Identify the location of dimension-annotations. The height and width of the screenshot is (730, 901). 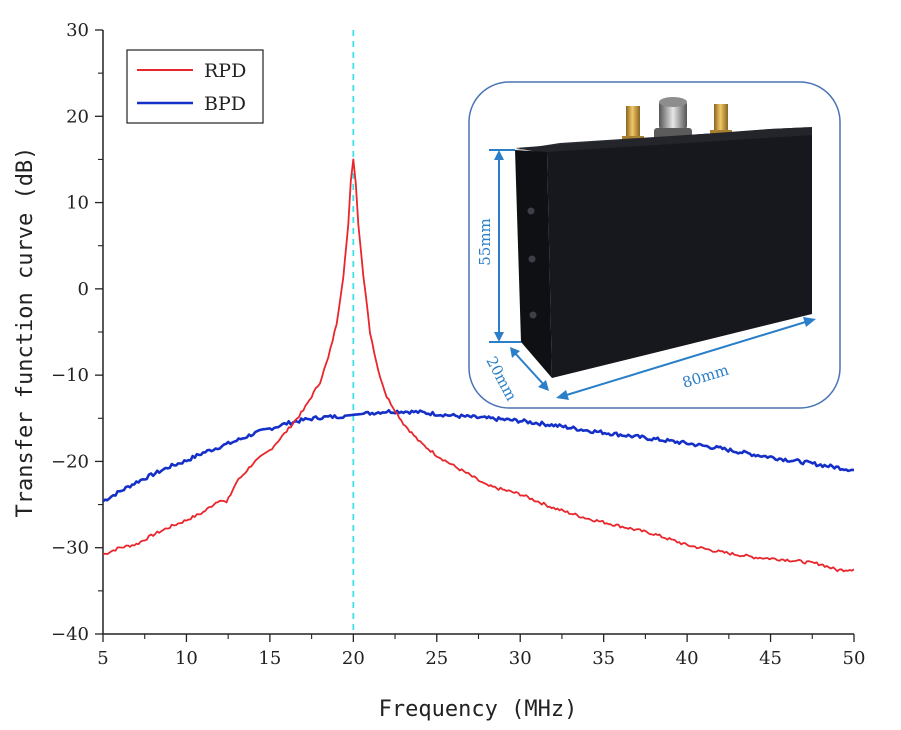
(652, 274).